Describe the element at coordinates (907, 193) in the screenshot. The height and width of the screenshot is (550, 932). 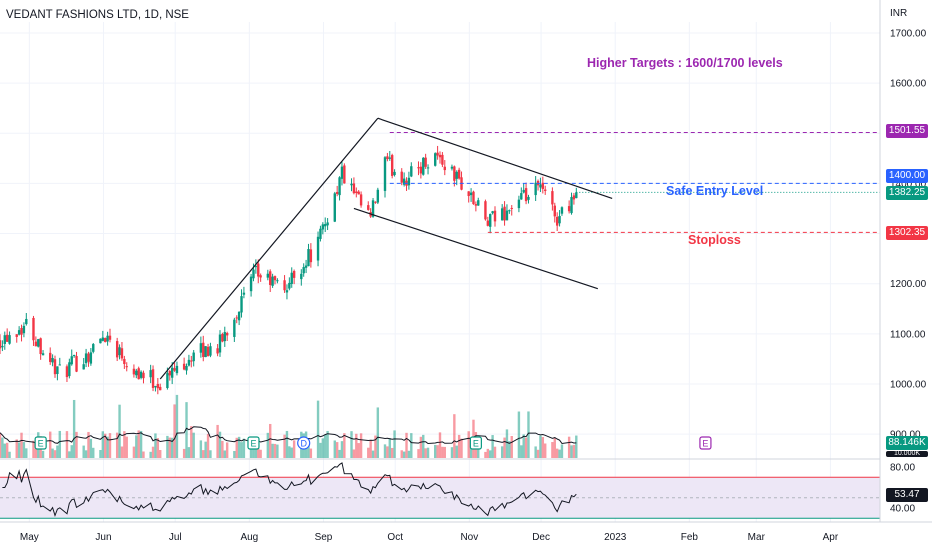
I see `last-price-badge: 1382.25` at that location.